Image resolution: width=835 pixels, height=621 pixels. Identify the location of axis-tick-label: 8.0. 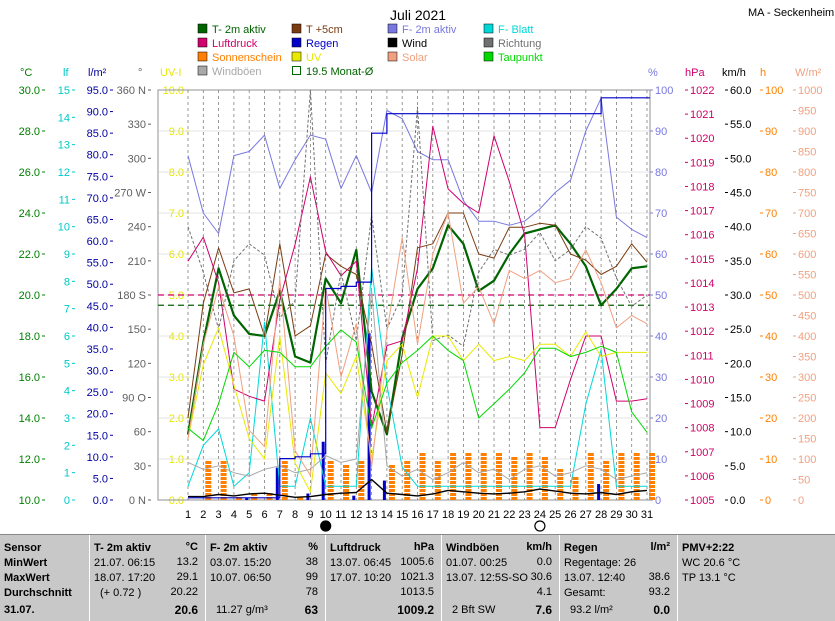
(176, 173).